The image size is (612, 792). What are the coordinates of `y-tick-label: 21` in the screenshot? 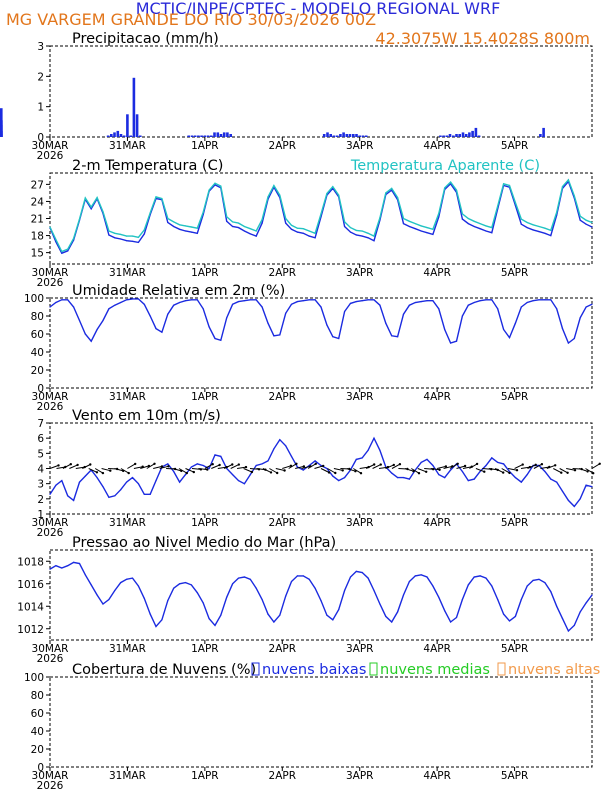 It's located at (37, 220).